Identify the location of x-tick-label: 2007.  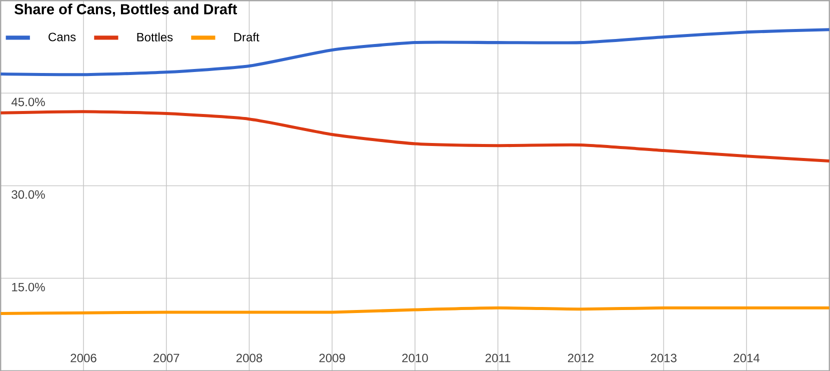
(167, 358).